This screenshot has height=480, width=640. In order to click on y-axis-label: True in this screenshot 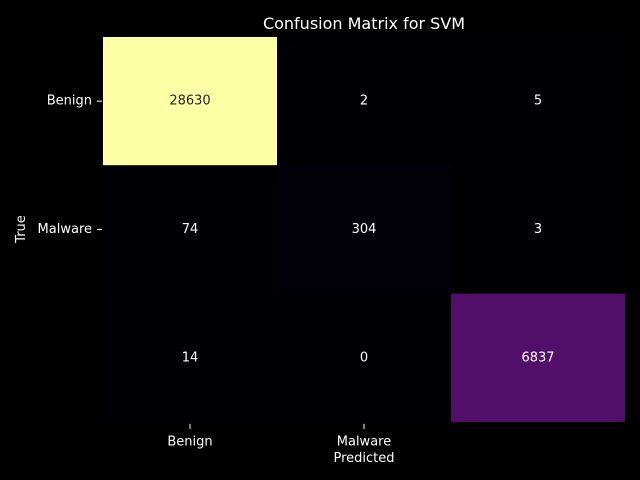, I will do `click(21, 229)`.